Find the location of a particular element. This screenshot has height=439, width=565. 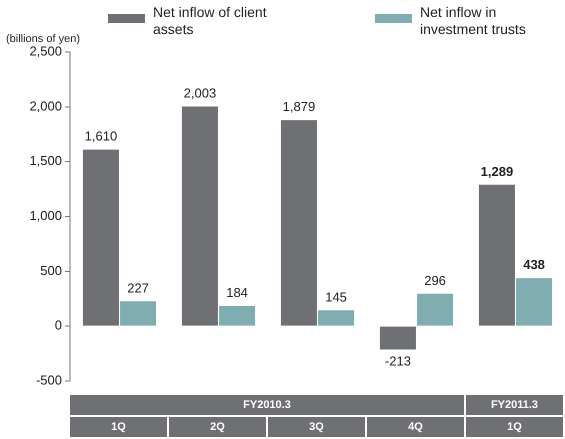

data-label: 2,003 is located at coordinates (200, 93).